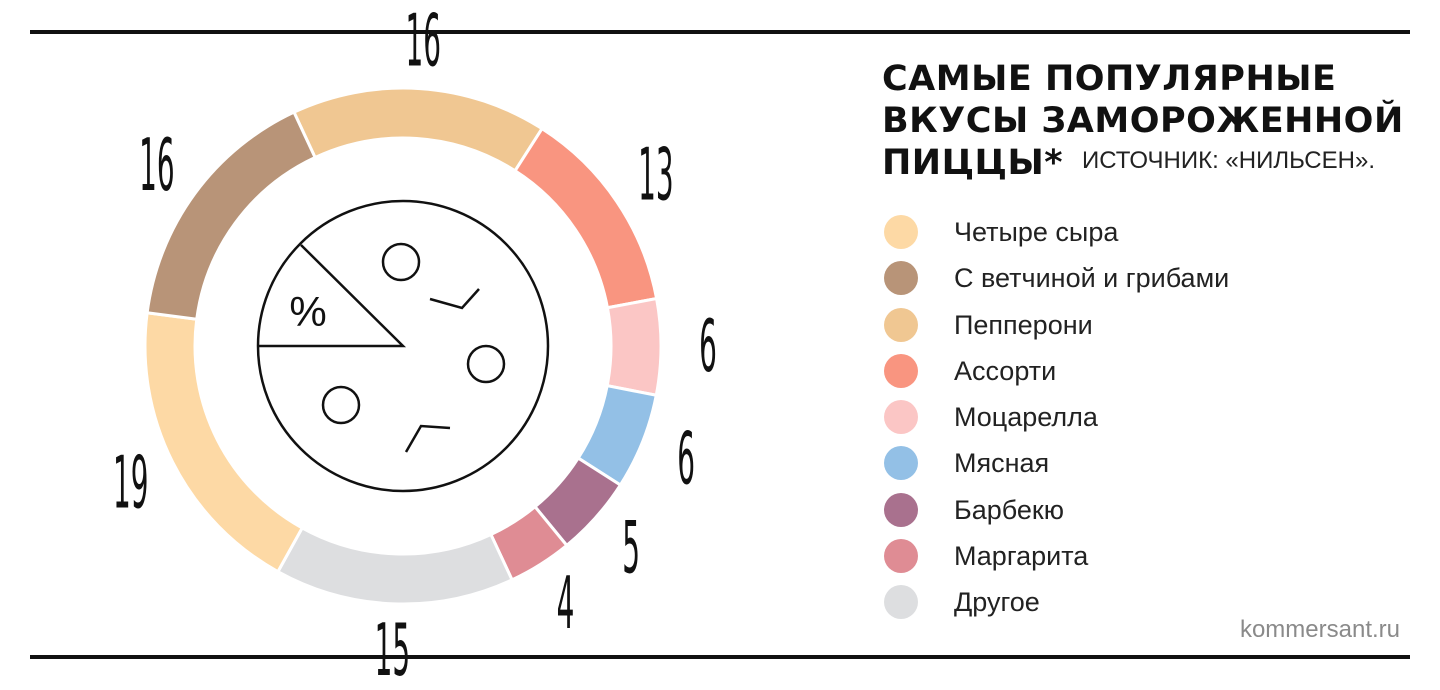  What do you see at coordinates (973, 163) in the screenshot?
I see `title-line-3: ПИЦЦЫ*` at bounding box center [973, 163].